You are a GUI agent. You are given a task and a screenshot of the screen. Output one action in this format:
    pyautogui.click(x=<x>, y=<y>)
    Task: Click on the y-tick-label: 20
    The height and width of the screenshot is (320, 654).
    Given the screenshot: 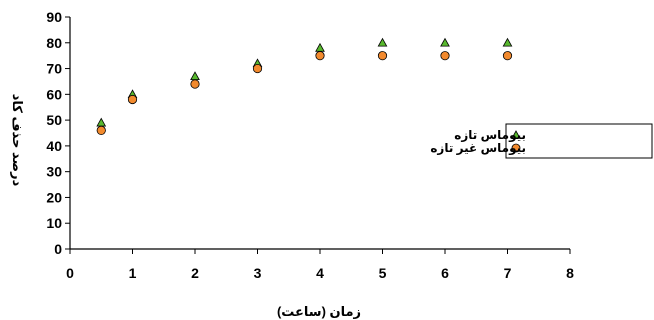 What is the action you would take?
    pyautogui.click(x=54, y=197)
    